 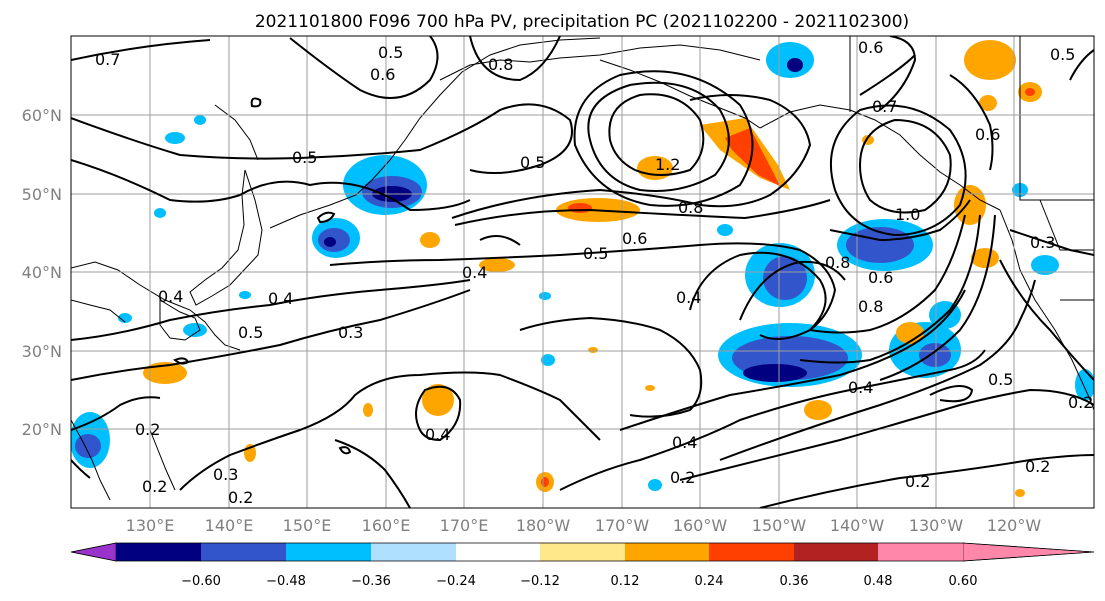 I want to click on lon-label: 140°W, so click(x=857, y=525).